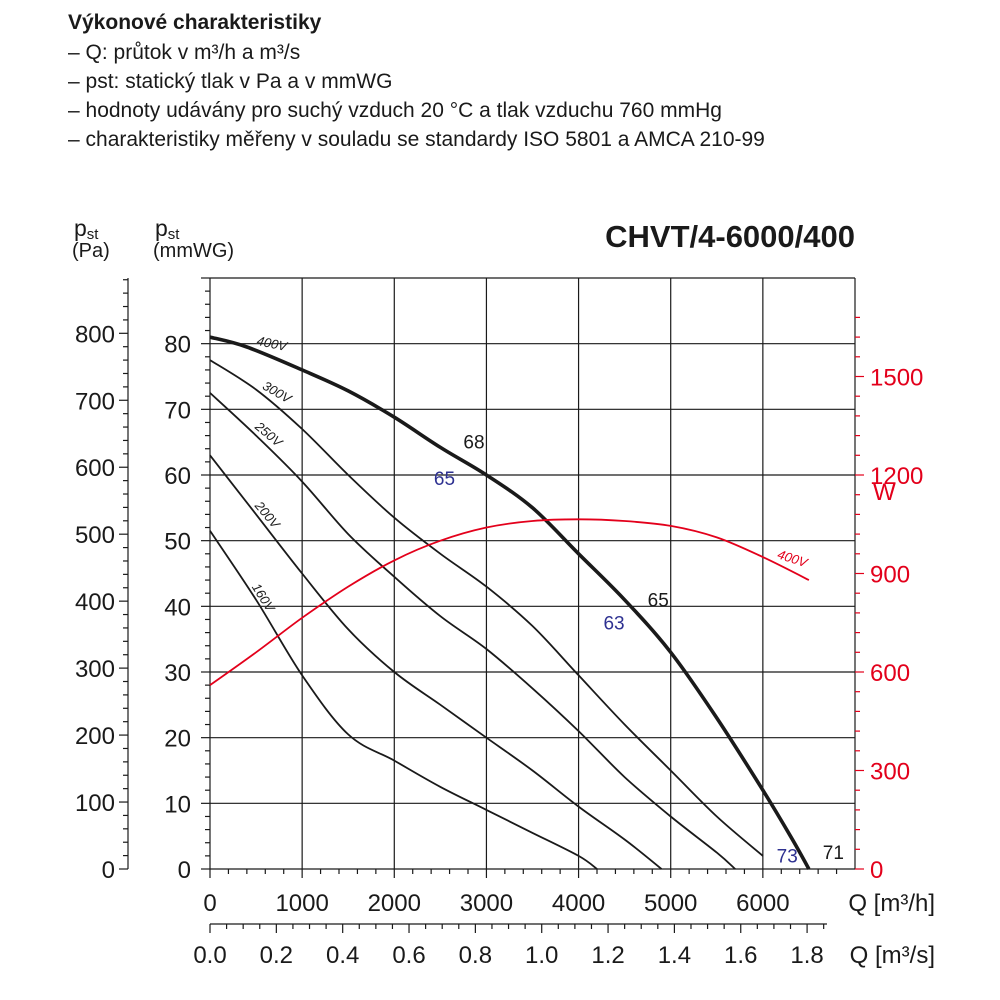 This screenshot has height=1000, width=1000. Describe the element at coordinates (91, 251) in the screenshot. I see `pa-axis-unit: (Pa)` at that location.